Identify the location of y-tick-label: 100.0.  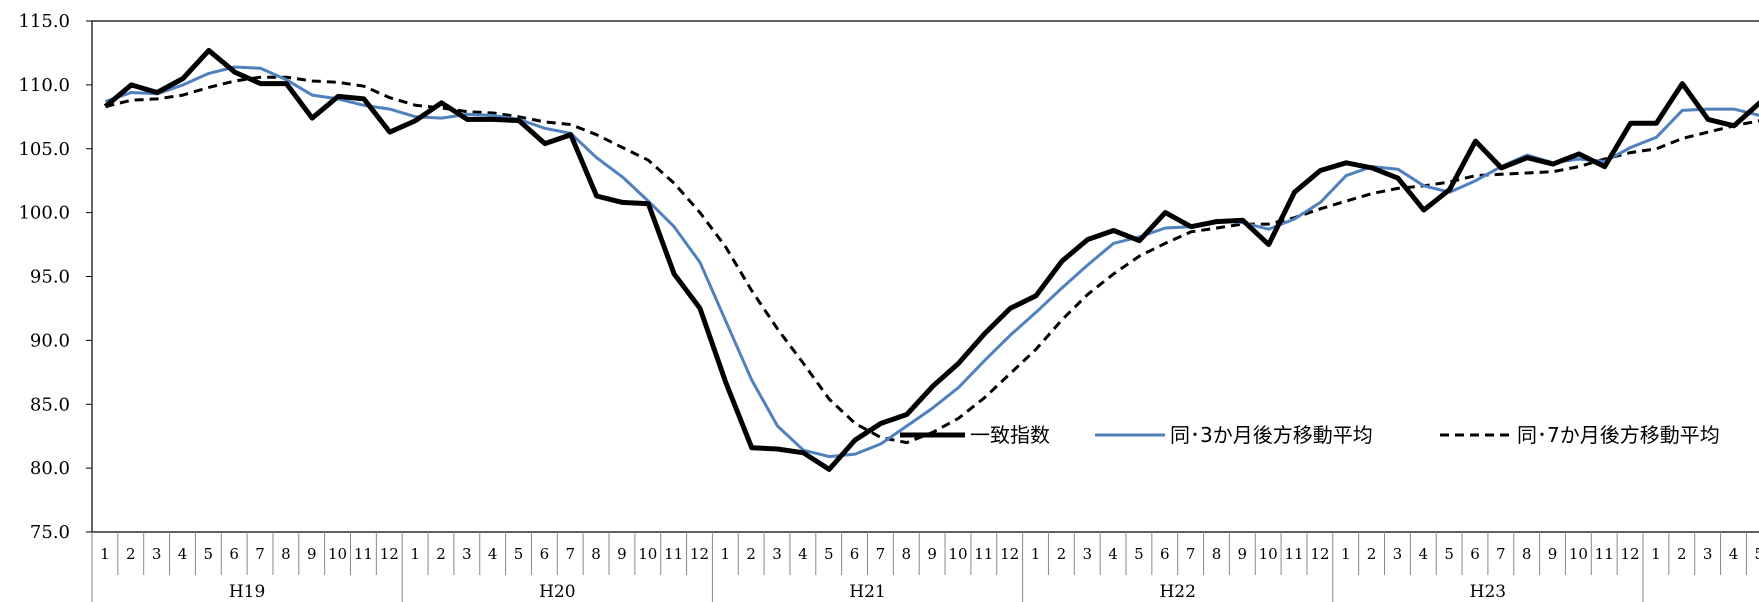
(44, 213).